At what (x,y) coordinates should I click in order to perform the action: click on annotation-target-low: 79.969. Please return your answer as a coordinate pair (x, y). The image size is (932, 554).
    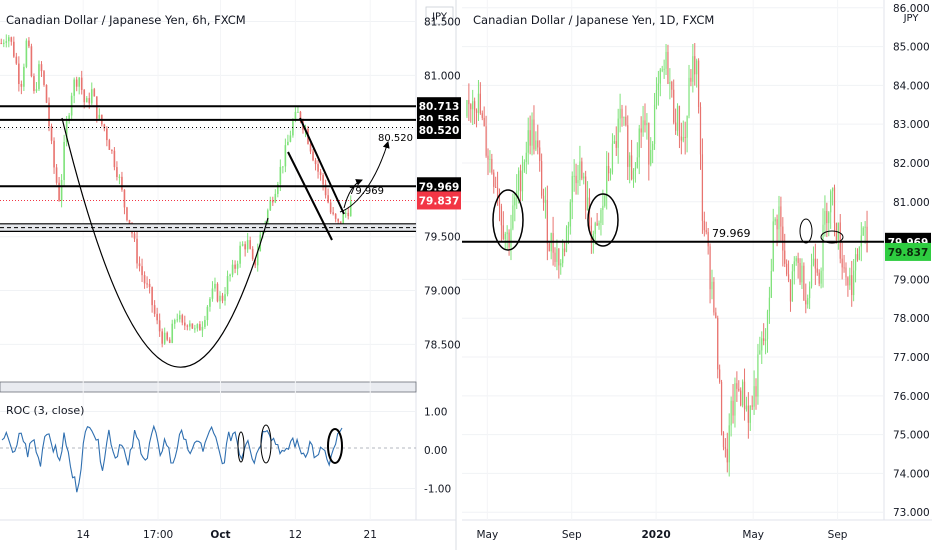
    Looking at the image, I should click on (366, 191).